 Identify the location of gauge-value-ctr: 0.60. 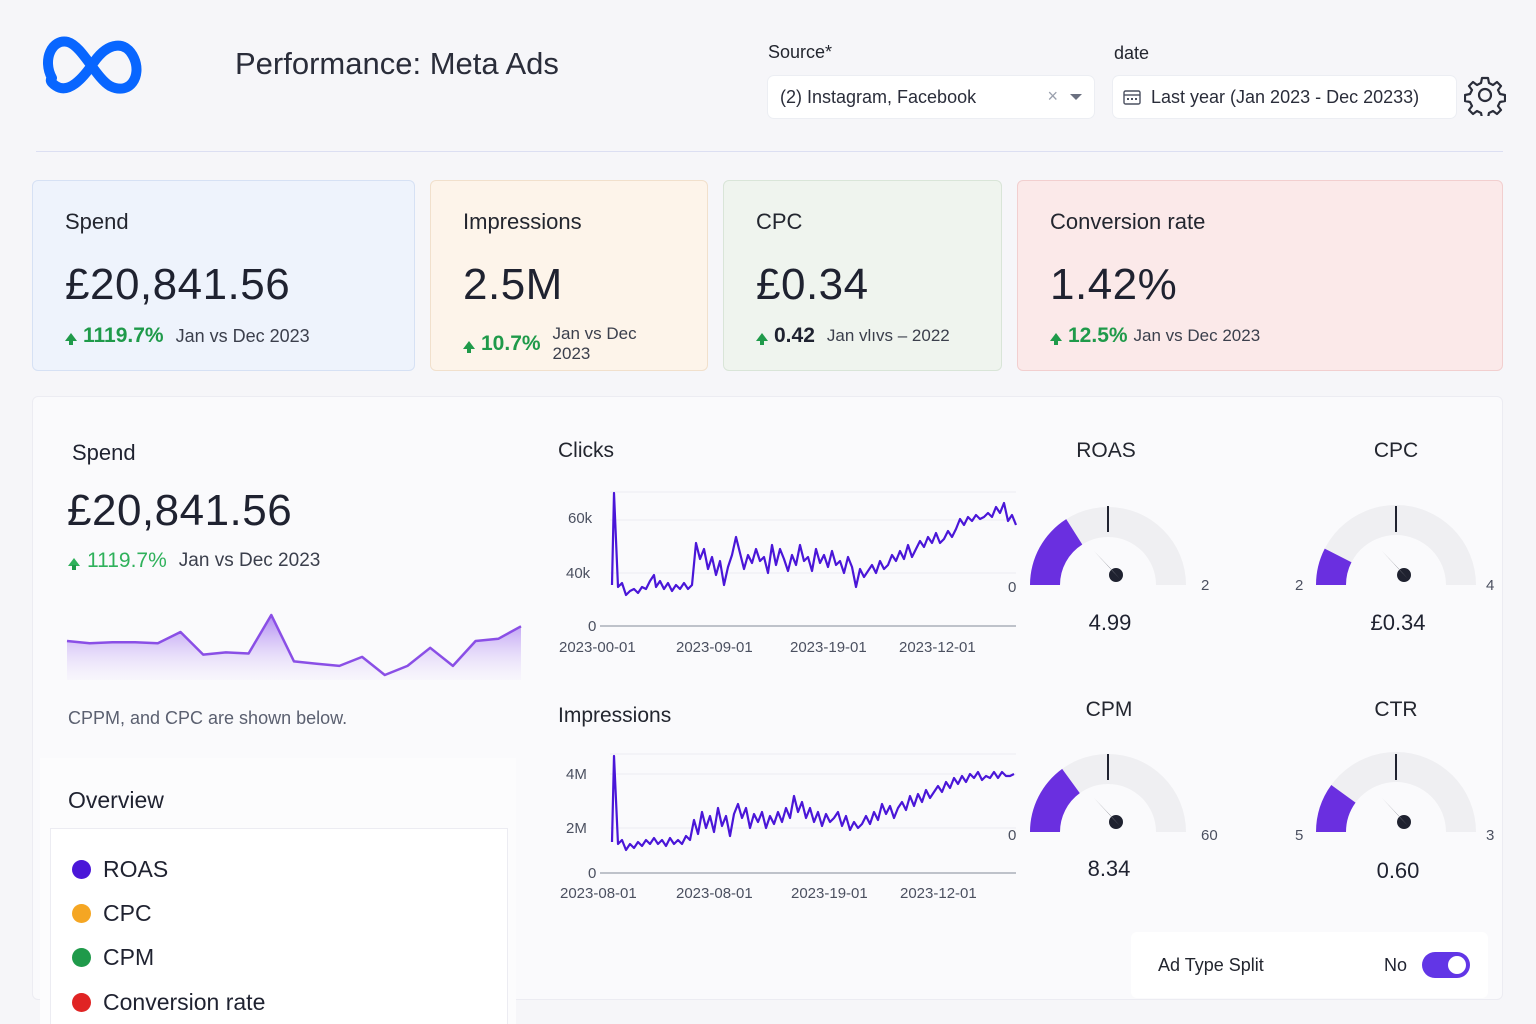
(1398, 870).